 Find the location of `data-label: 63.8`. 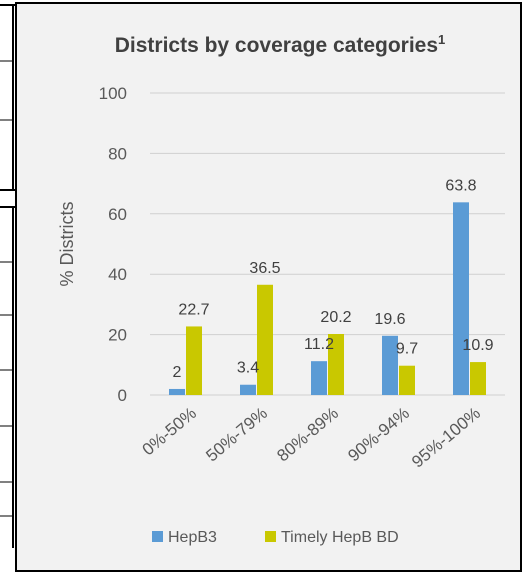

data-label: 63.8 is located at coordinates (460, 185).